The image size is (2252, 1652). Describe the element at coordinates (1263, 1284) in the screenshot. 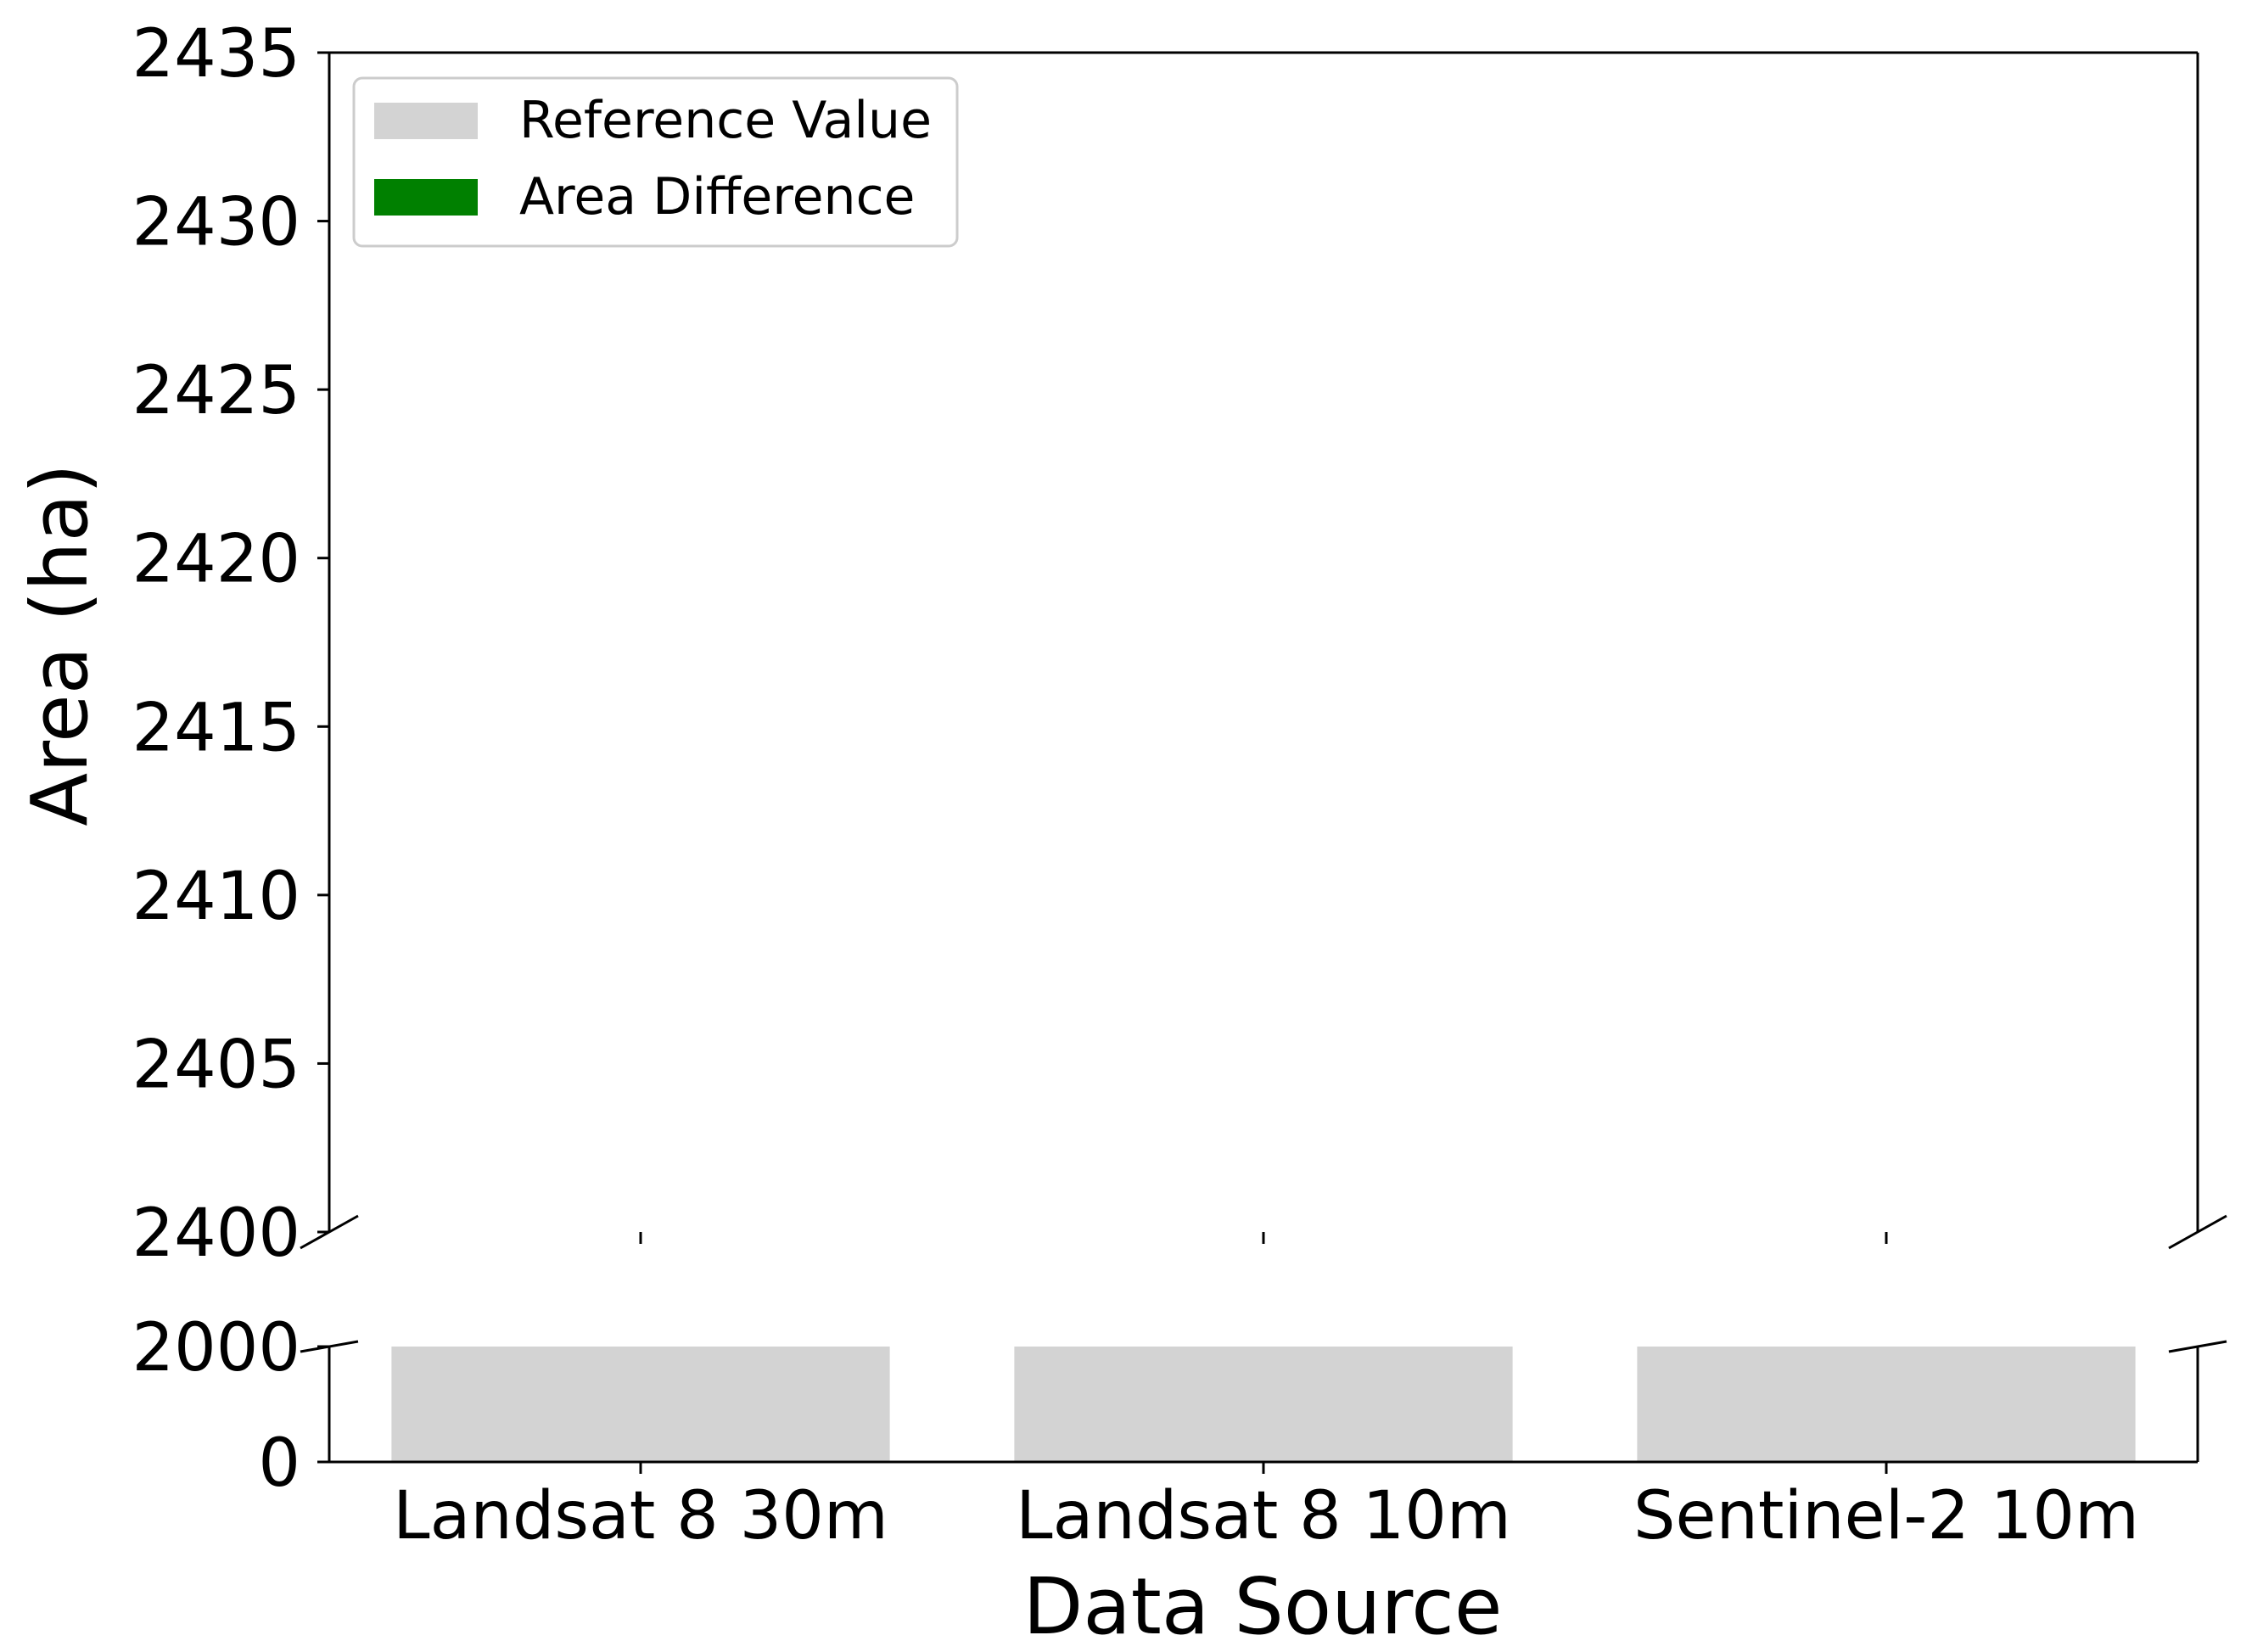

I see `axis-break-marks` at that location.